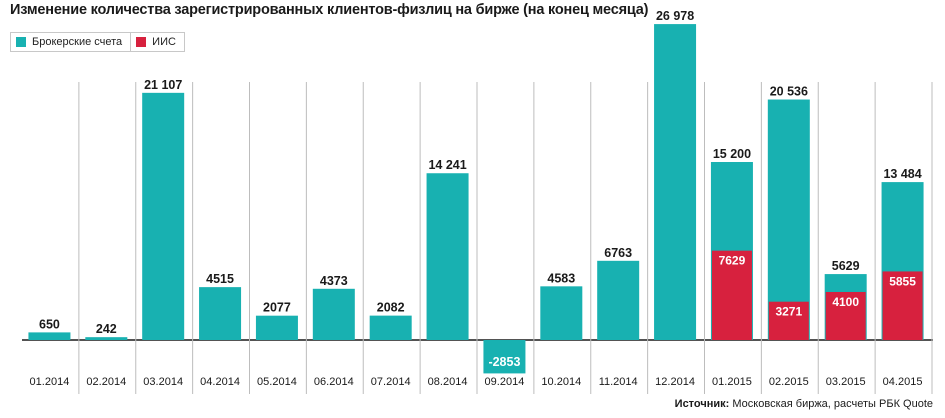 The width and height of the screenshot is (945, 418). I want to click on legend: Брокерские счета ИИС, so click(97, 42).